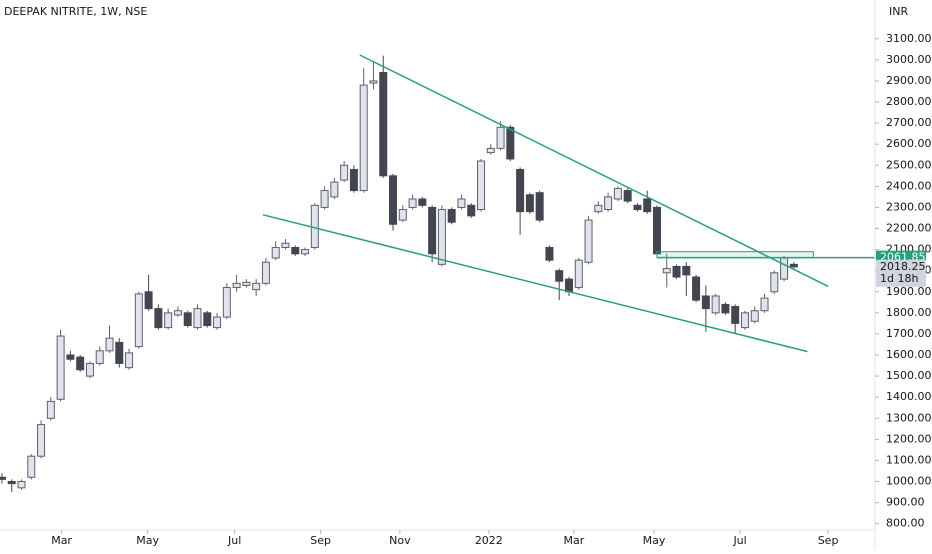  I want to click on y-tick-label: 2800.00, so click(909, 101).